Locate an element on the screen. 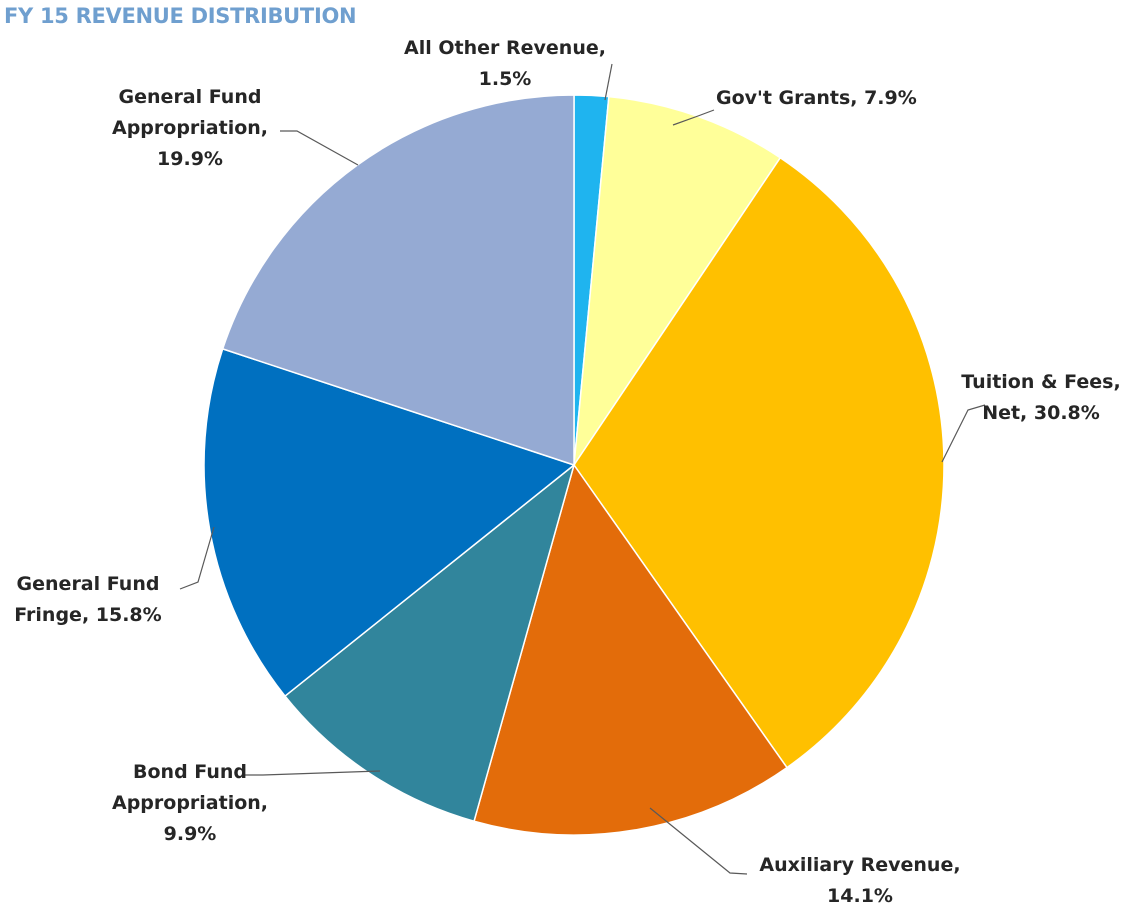 This screenshot has height=909, width=1136. data-label-auxiliary-revenue: Auxiliary Revenue, 14.1% is located at coordinates (859, 880).